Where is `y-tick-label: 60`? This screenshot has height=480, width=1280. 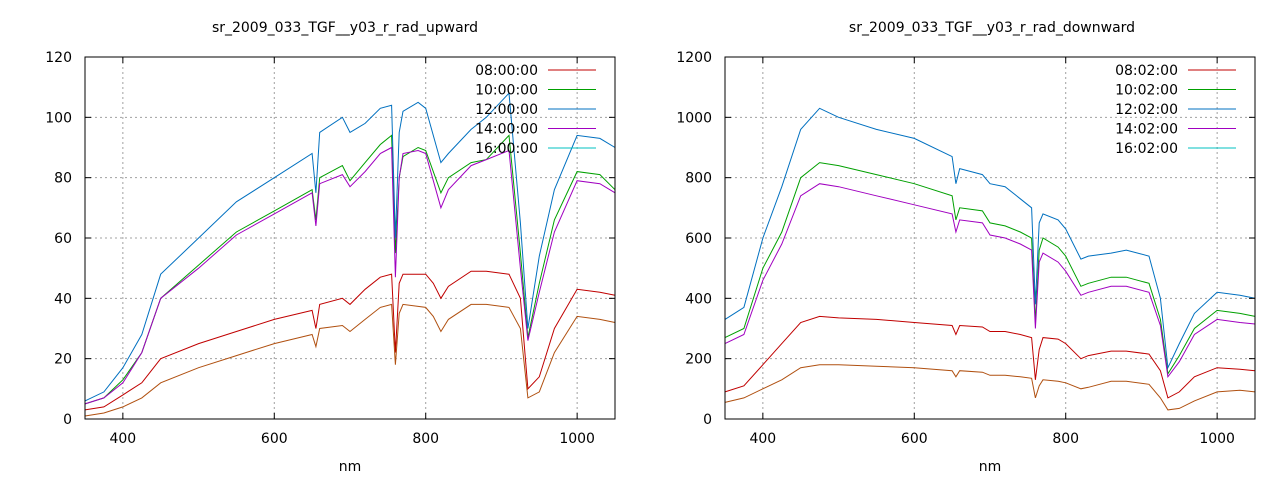
y-tick-label: 60 is located at coordinates (63, 239).